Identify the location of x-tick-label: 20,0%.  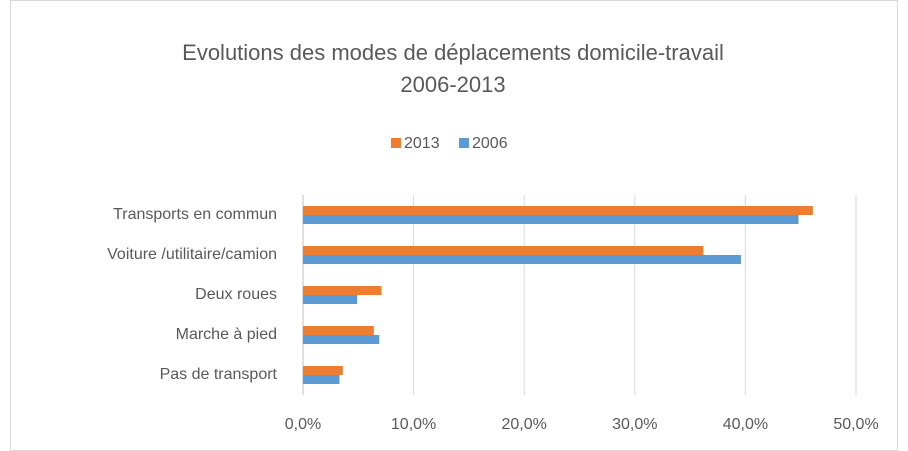
(524, 424).